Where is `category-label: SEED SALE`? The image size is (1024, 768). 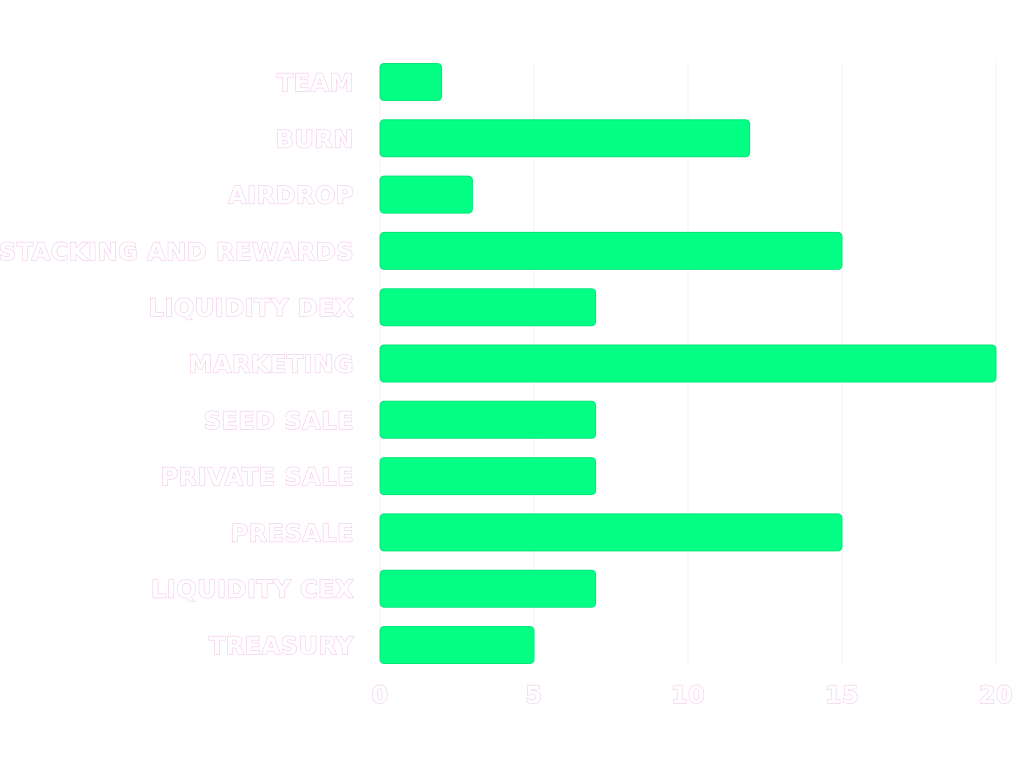 category-label: SEED SALE is located at coordinates (279, 421).